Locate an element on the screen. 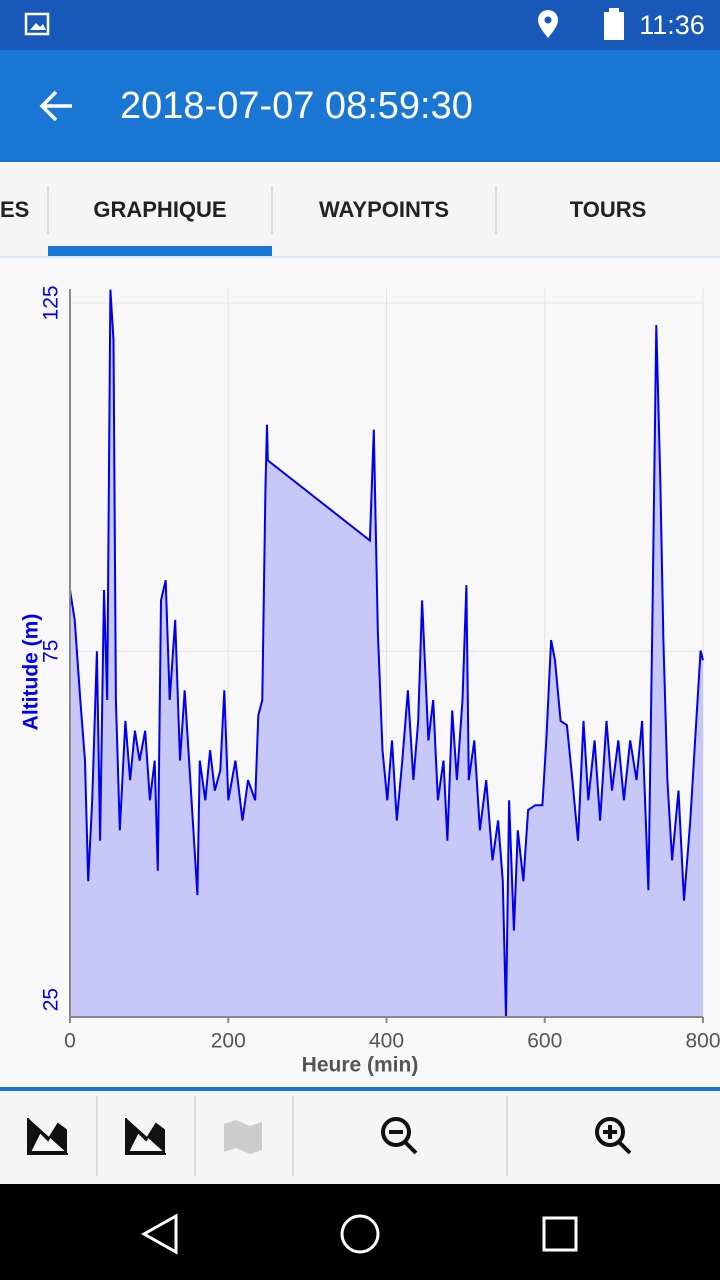  battery-icon is located at coordinates (614, 26).